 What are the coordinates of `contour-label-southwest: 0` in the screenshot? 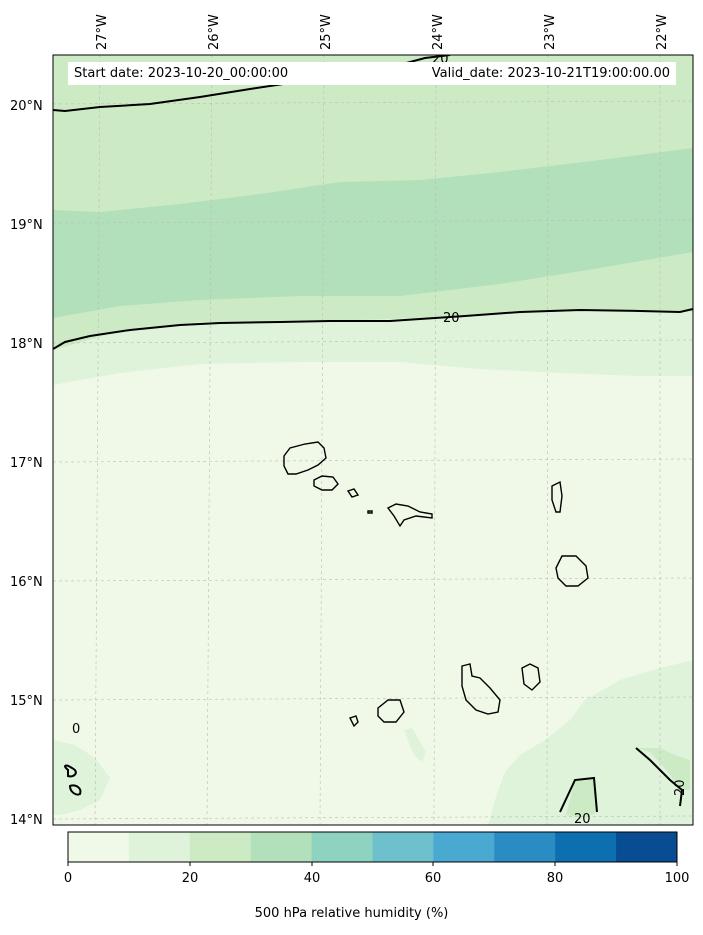 It's located at (76, 729).